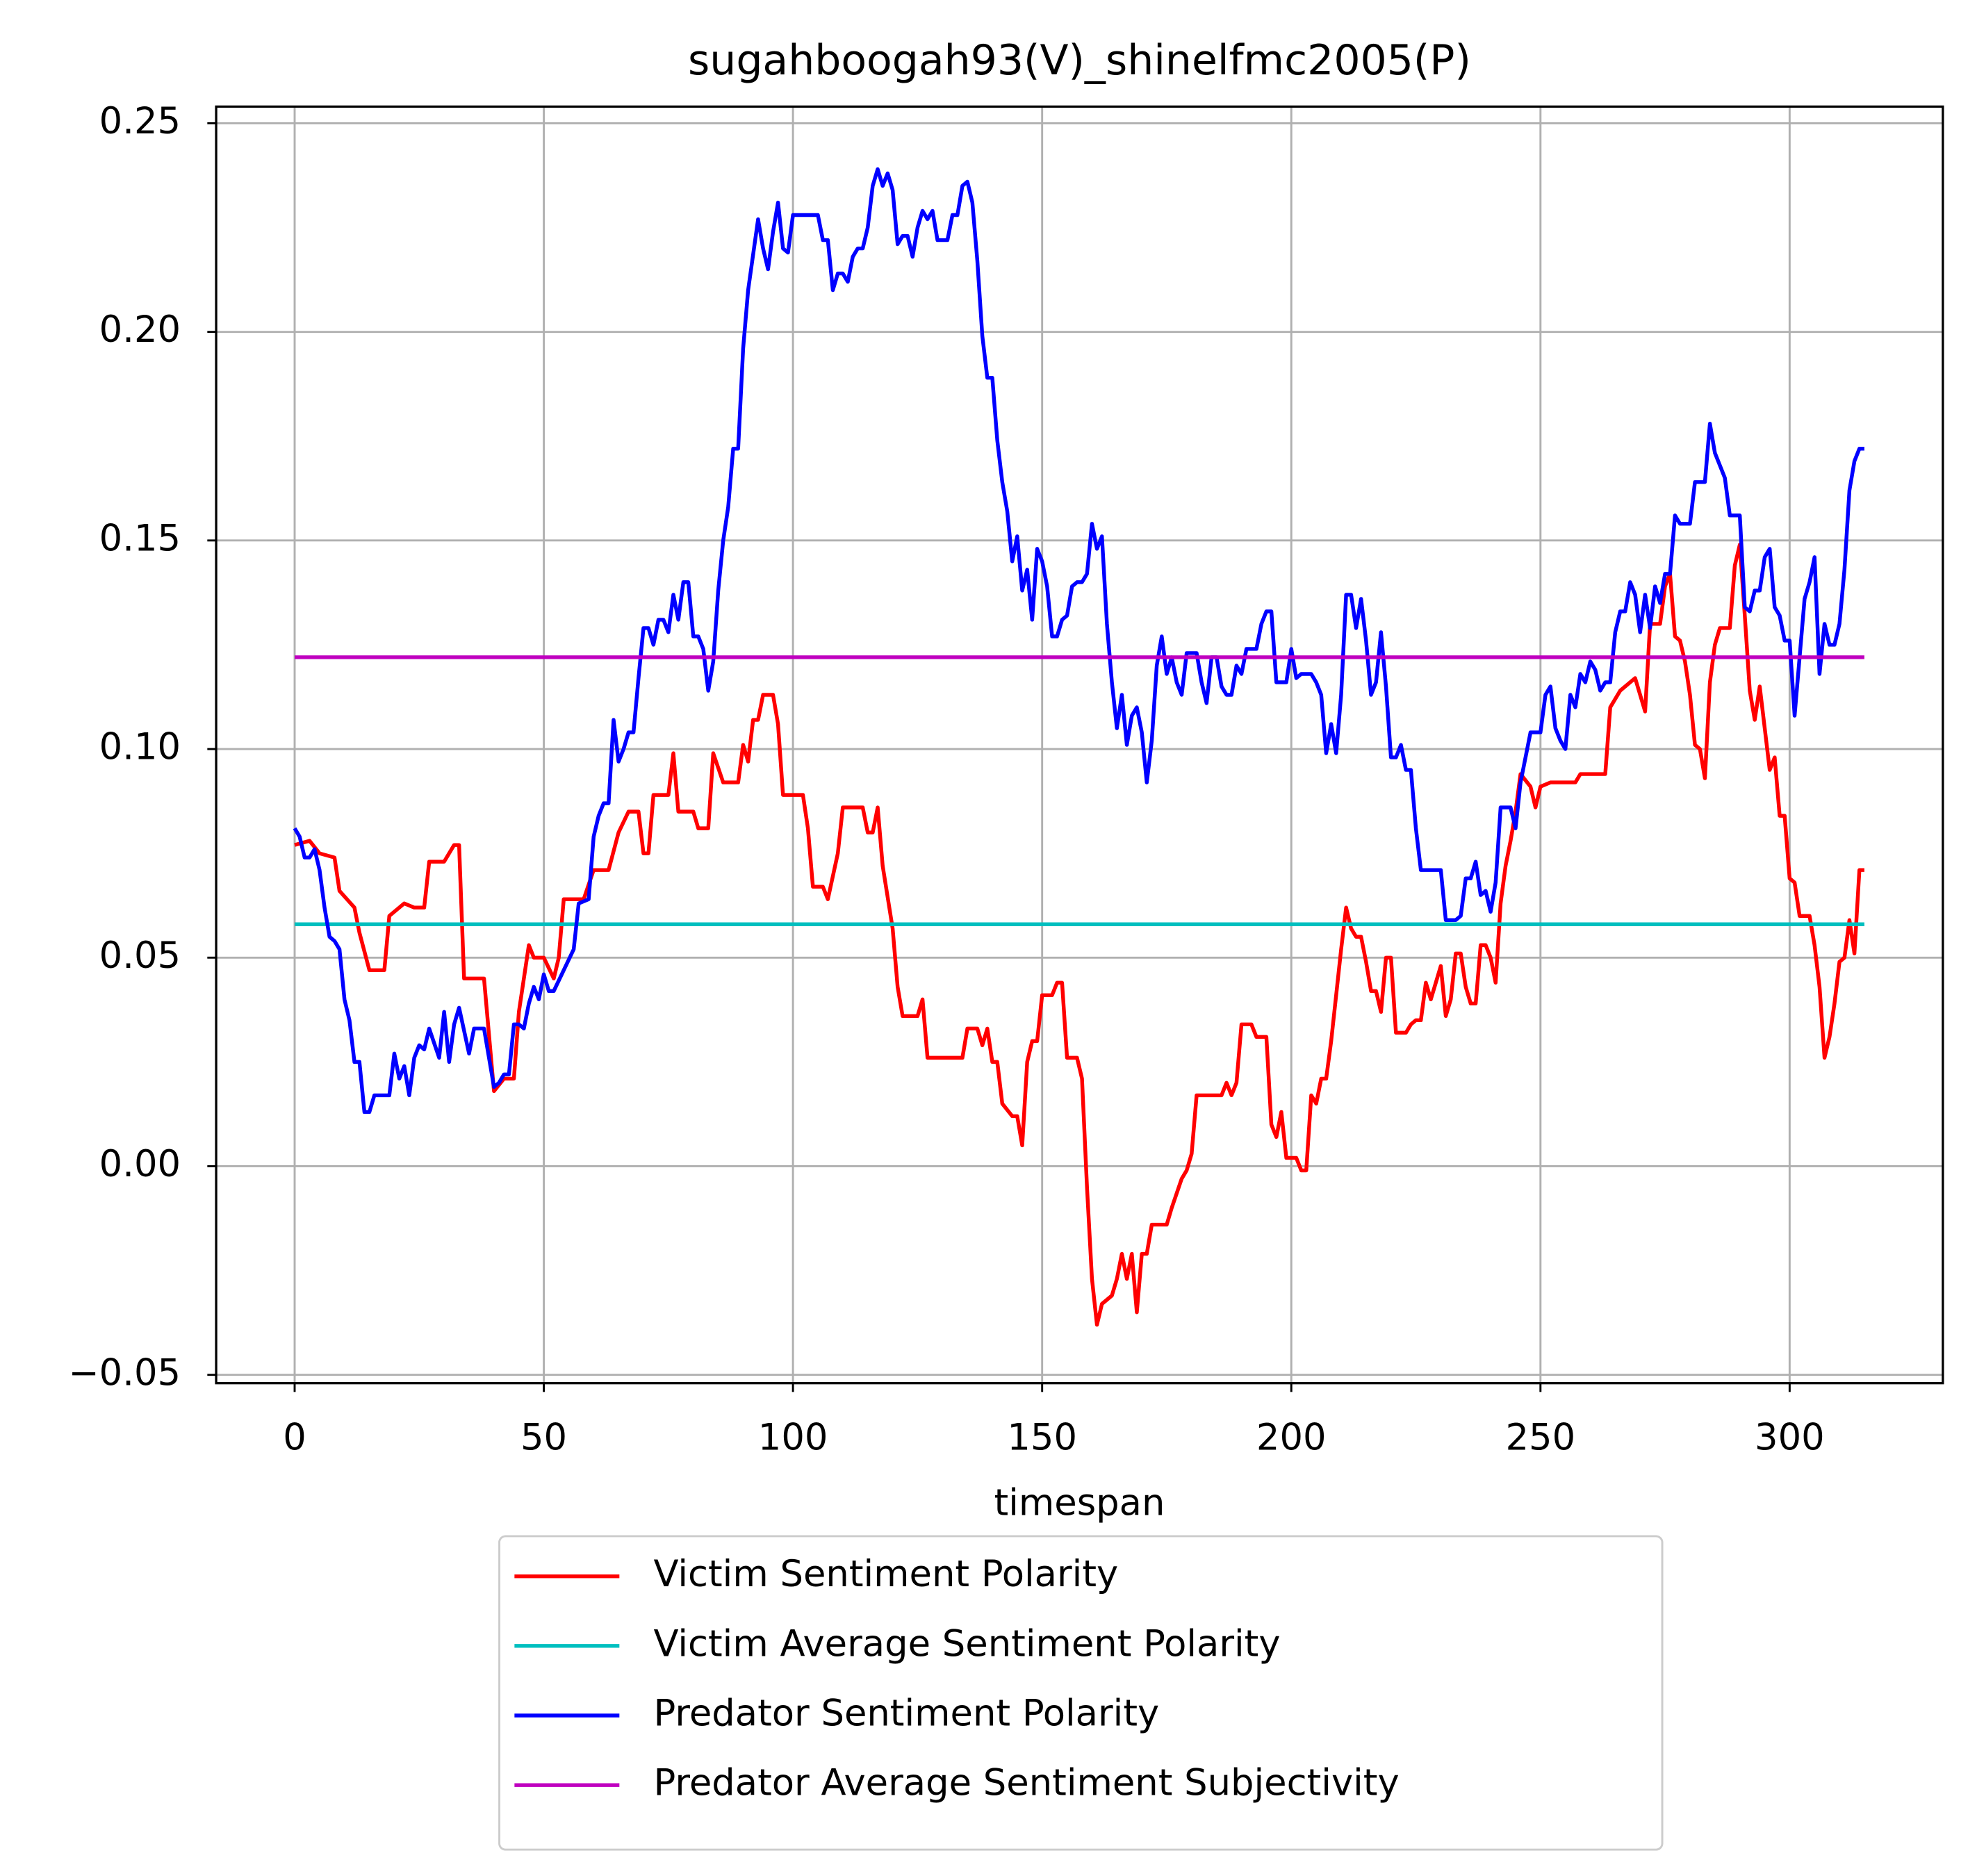  Describe the element at coordinates (1540, 1438) in the screenshot. I see `x-tick-label: 250` at that location.